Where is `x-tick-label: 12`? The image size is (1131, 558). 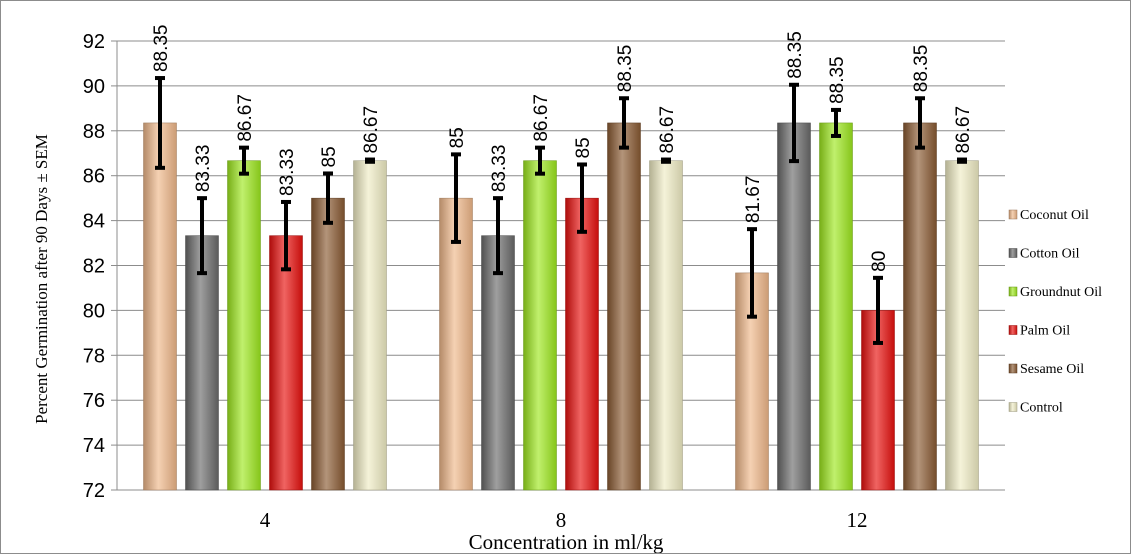
x-tick-label: 12 is located at coordinates (857, 520).